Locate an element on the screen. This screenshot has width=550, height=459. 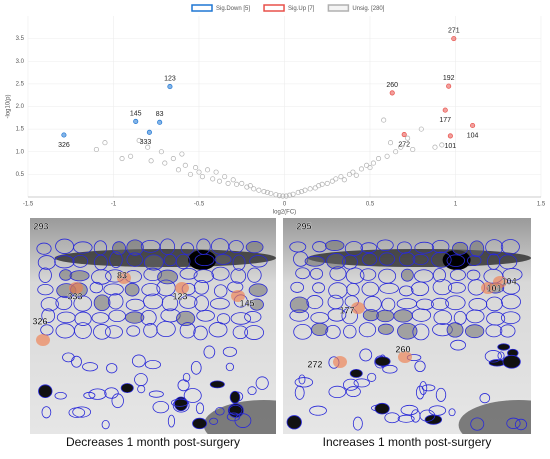
gel-band is located at coordinates (202, 260).